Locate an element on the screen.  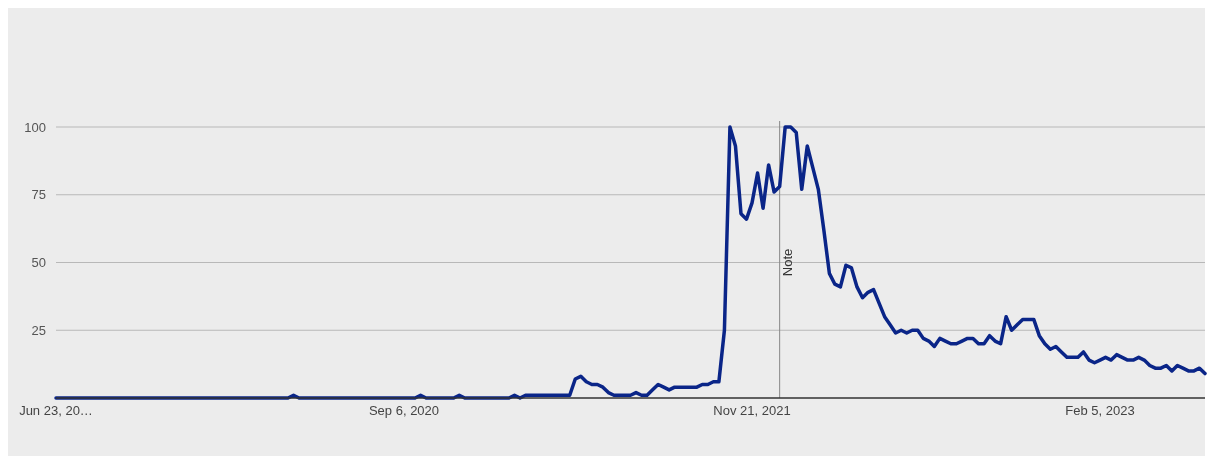
x-tick-label: Feb 5, 2023 is located at coordinates (1100, 410).